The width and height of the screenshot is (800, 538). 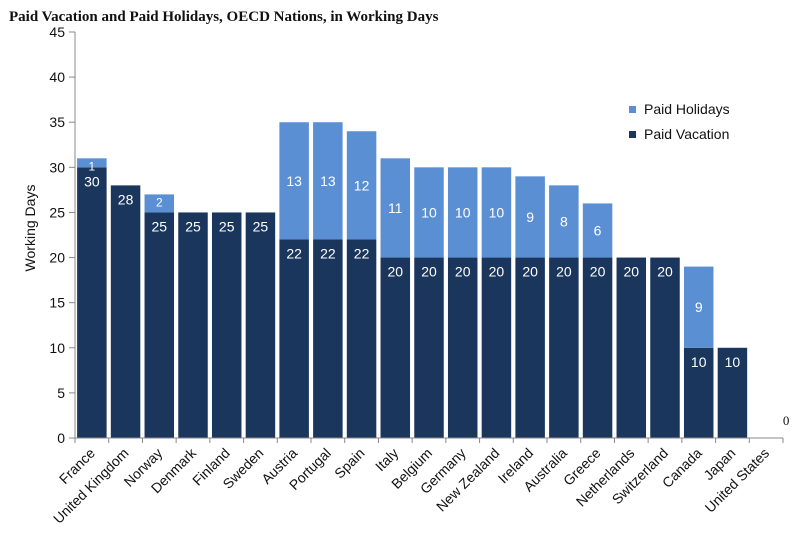 I want to click on data-label-paid-vacation: 28, so click(x=126, y=199).